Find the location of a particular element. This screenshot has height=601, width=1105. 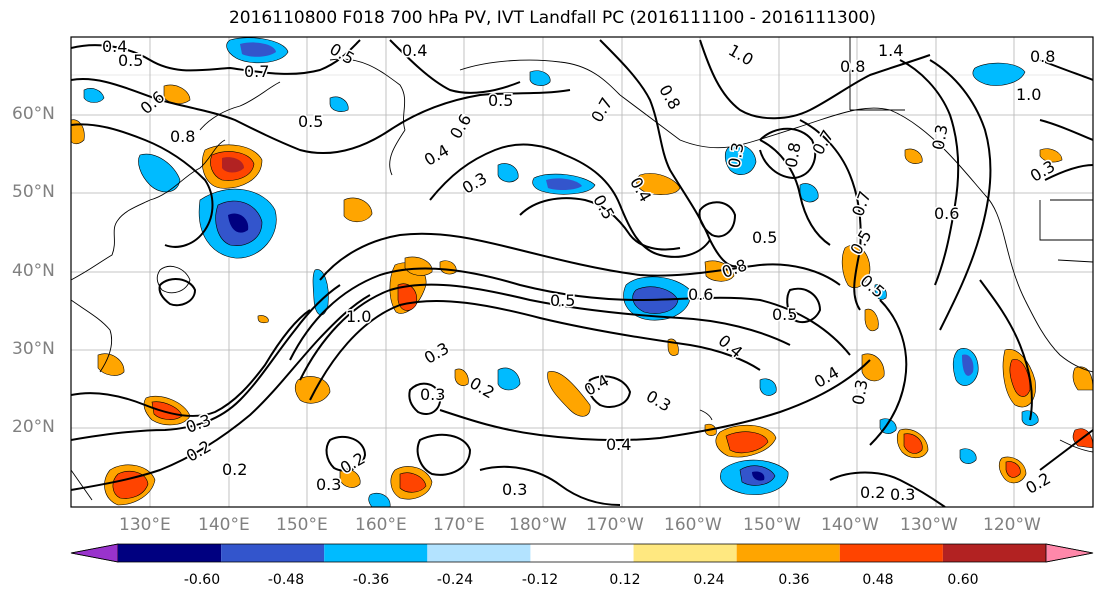

lat-label: 30°N is located at coordinates (33, 349).